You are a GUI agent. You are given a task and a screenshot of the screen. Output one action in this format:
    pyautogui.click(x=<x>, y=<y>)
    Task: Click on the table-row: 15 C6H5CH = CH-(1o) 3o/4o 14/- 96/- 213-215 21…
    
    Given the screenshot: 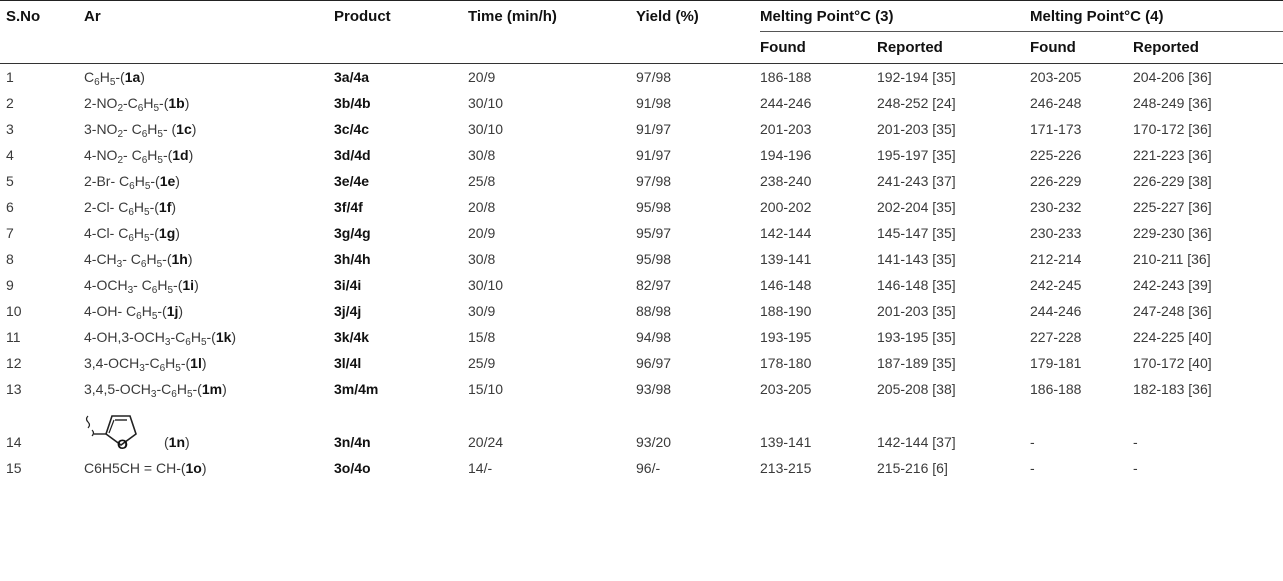 What is the action you would take?
    pyautogui.click(x=641, y=468)
    